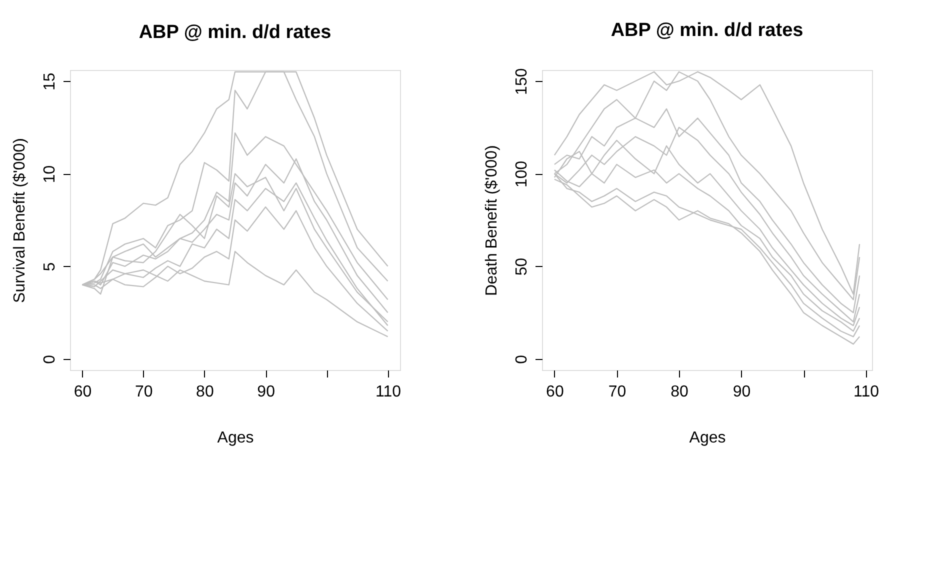  I want to click on y-tick-label: 5, so click(50, 267).